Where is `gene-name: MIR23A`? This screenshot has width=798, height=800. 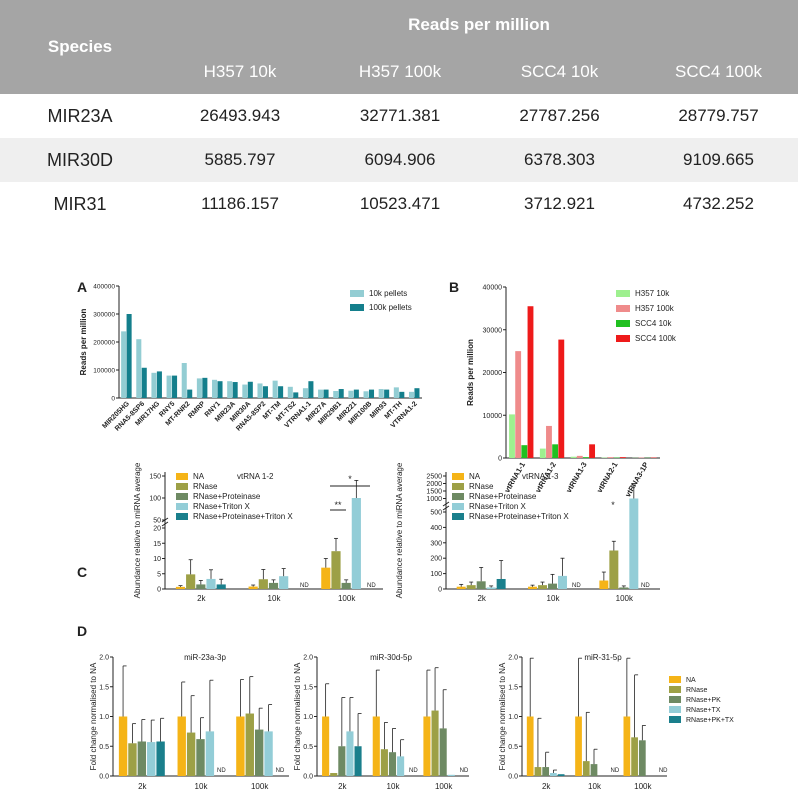 gene-name: MIR23A is located at coordinates (80, 115).